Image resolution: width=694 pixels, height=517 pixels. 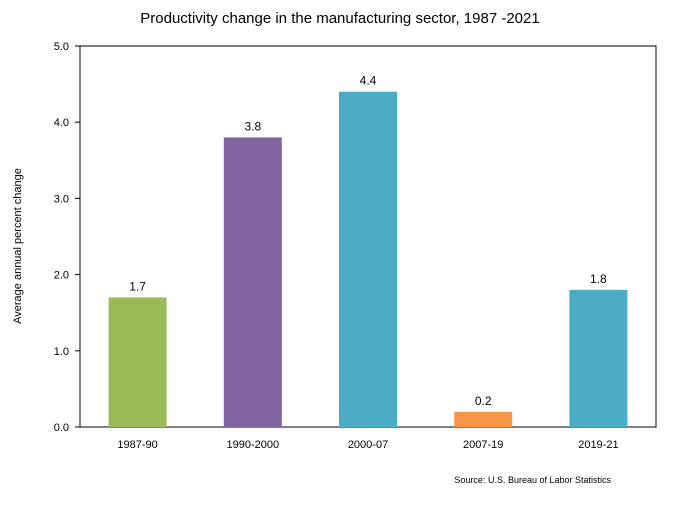 What do you see at coordinates (67, 237) in the screenshot?
I see `y-axis-ticks: 0.0 1.0 2.0 3.0 4.0 5.0` at bounding box center [67, 237].